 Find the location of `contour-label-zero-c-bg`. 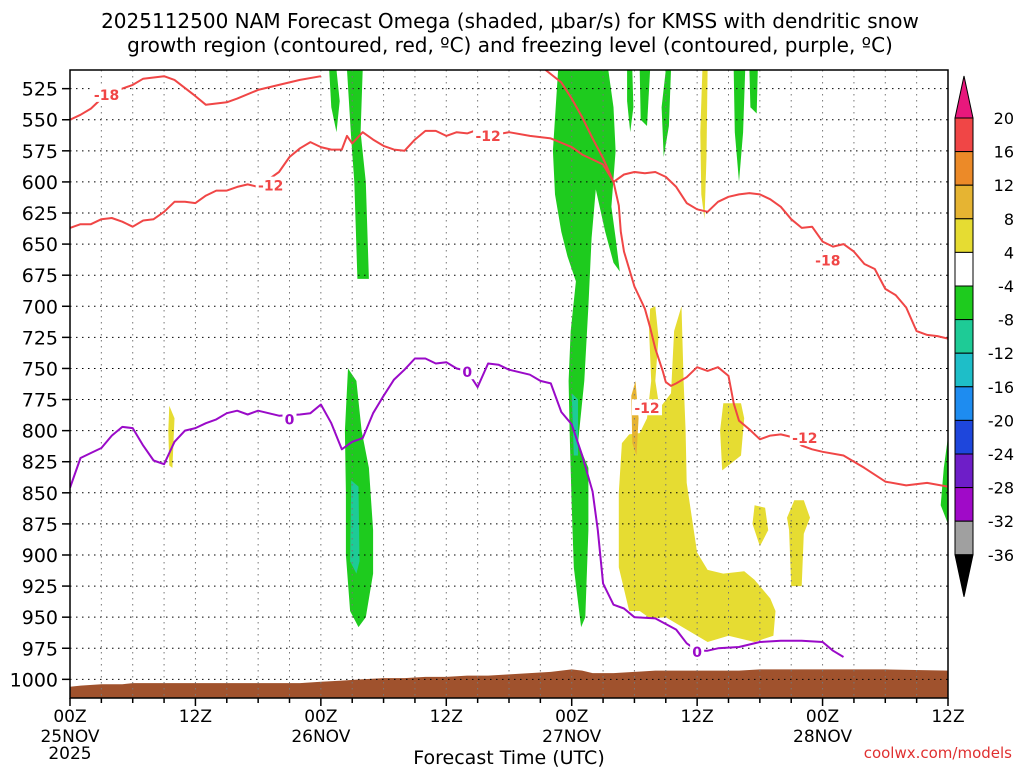

contour-label-zero-c-bg is located at coordinates (697, 650).